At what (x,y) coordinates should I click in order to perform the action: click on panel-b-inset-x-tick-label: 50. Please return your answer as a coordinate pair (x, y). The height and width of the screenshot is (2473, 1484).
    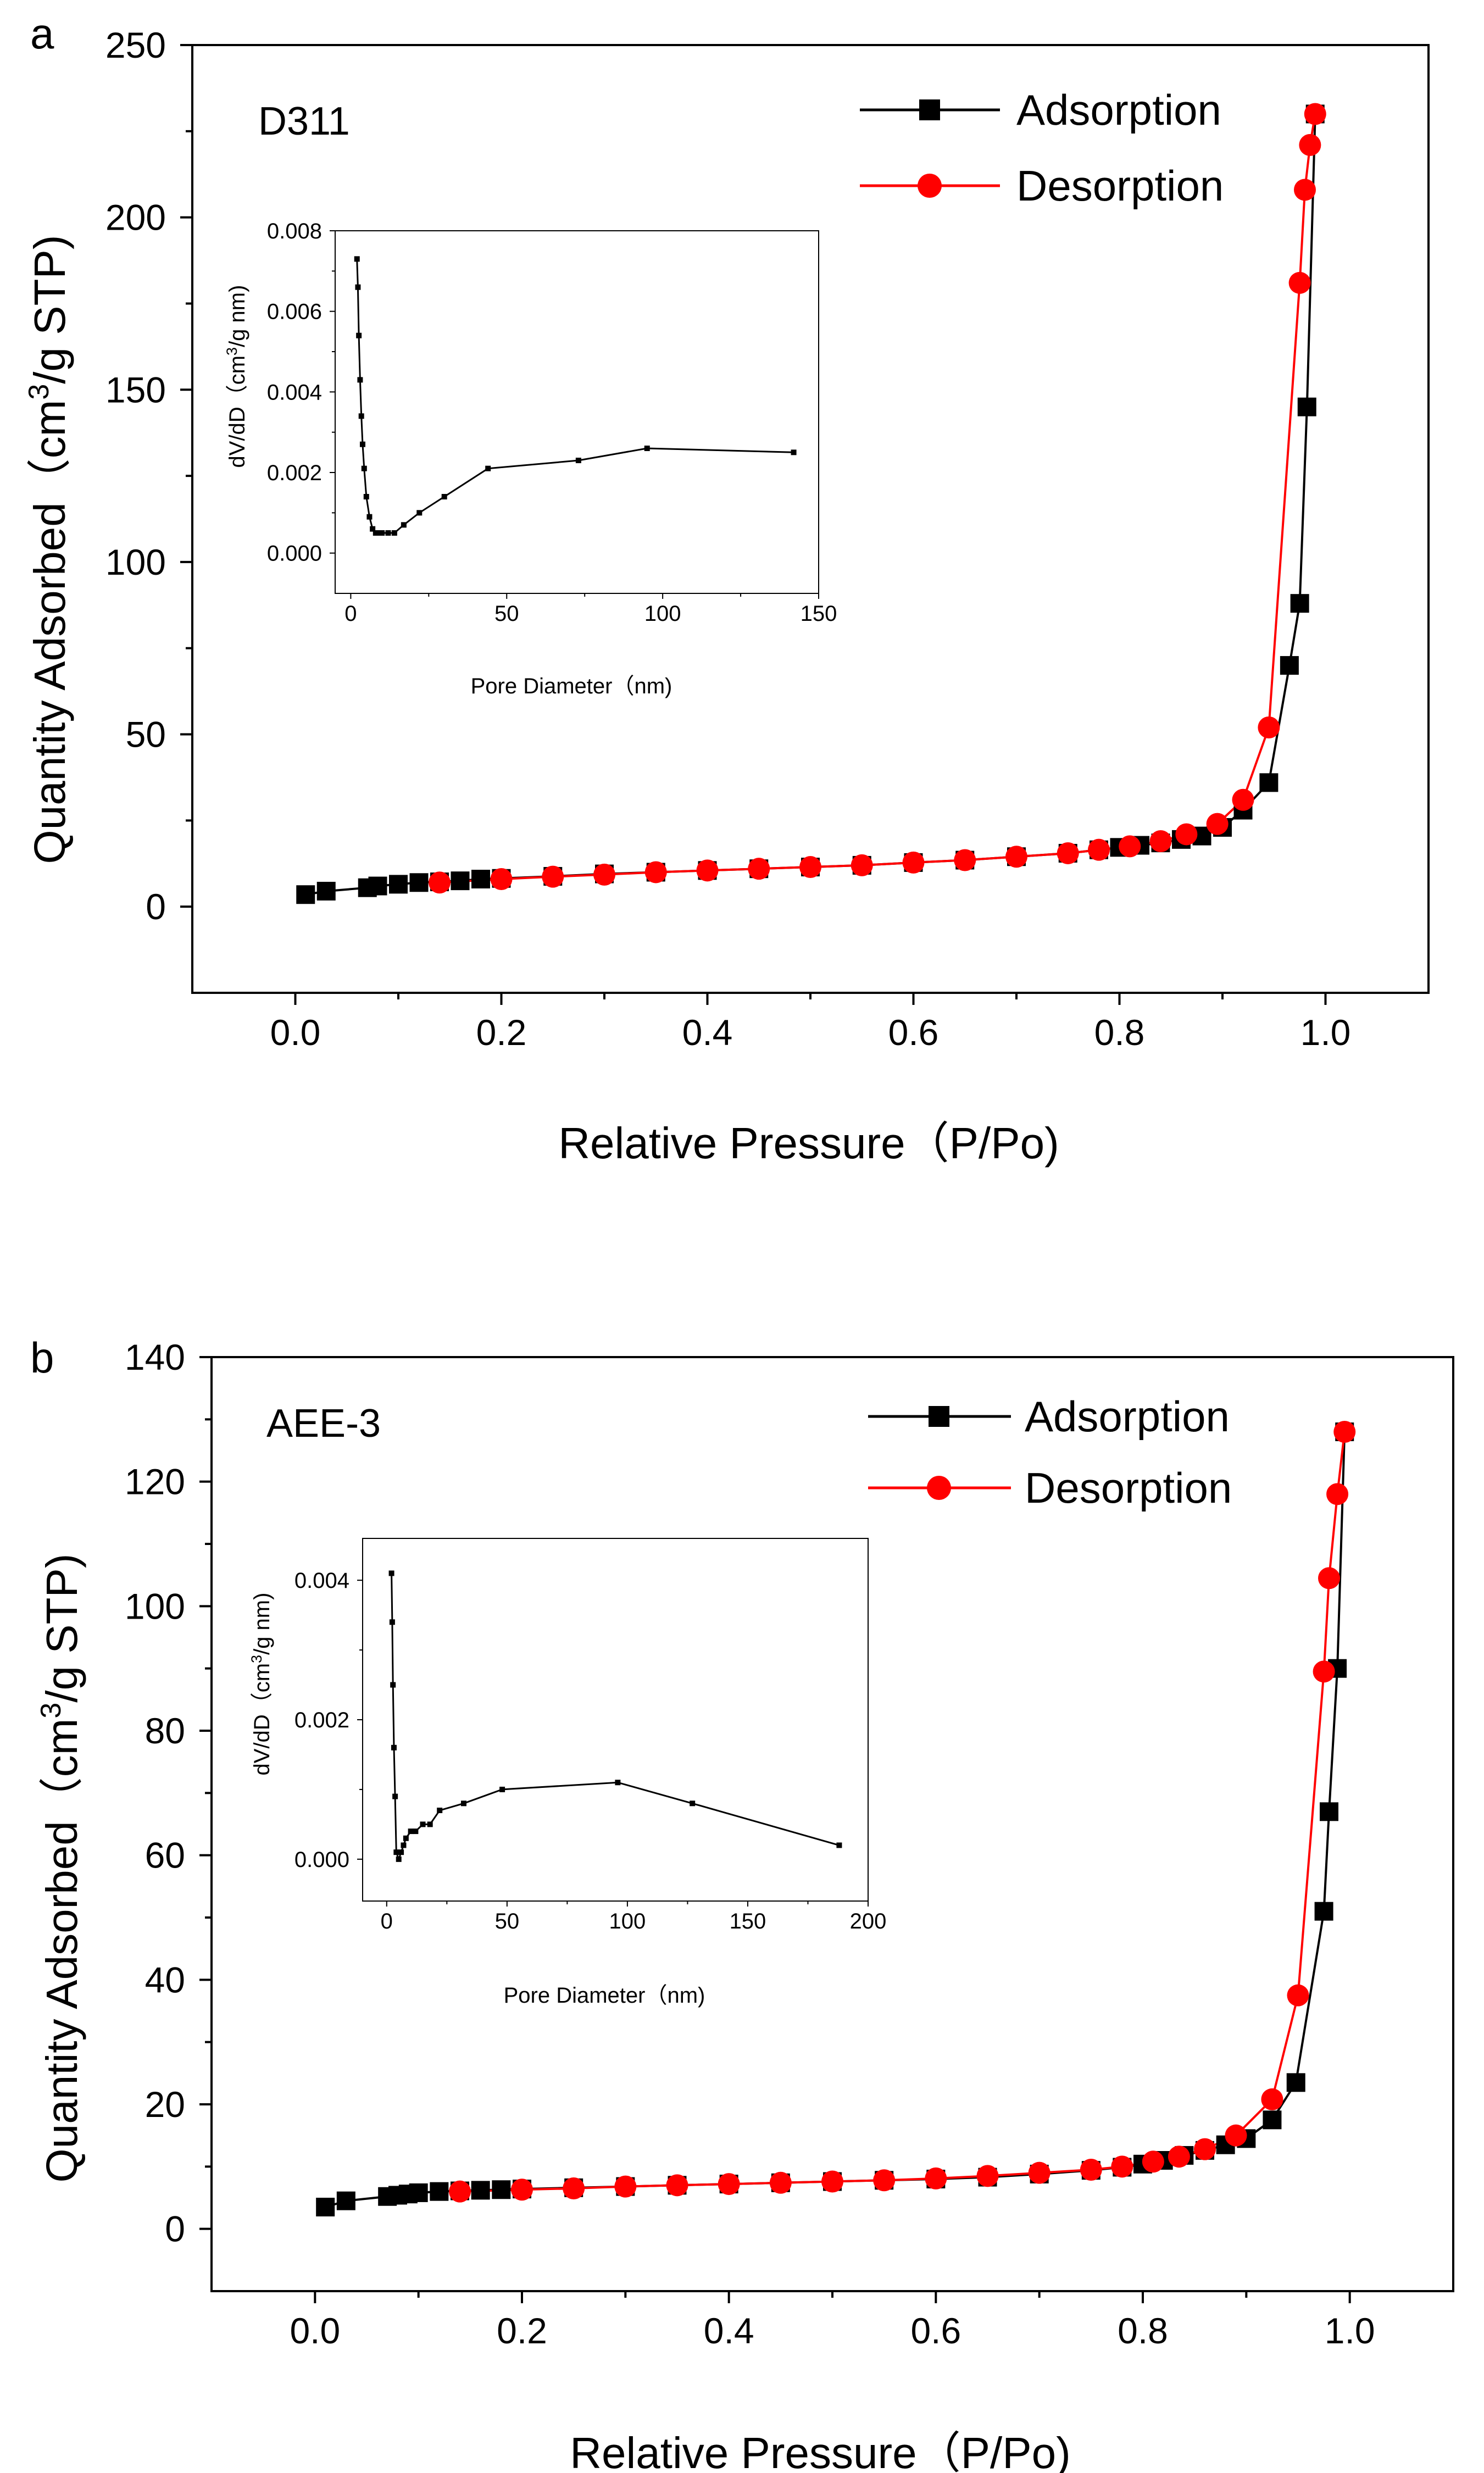
    Looking at the image, I should click on (507, 1921).